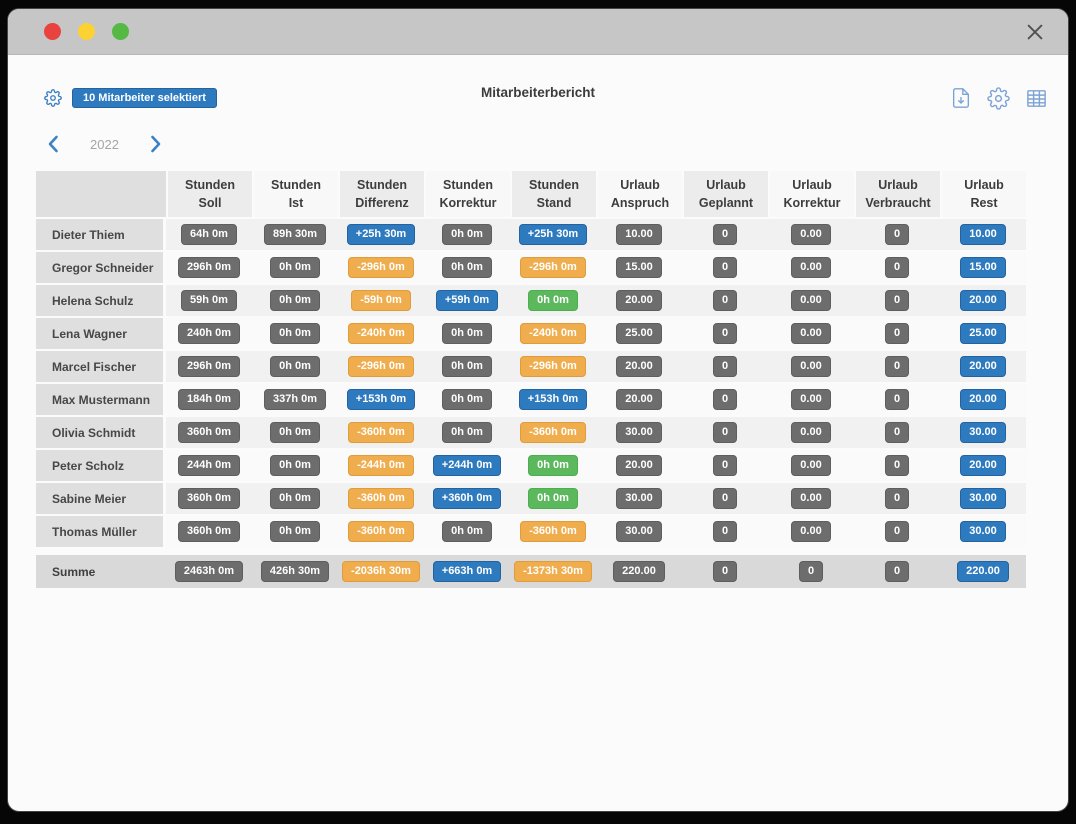 The image size is (1076, 824). I want to click on chevron-left-icon, so click(53, 144).